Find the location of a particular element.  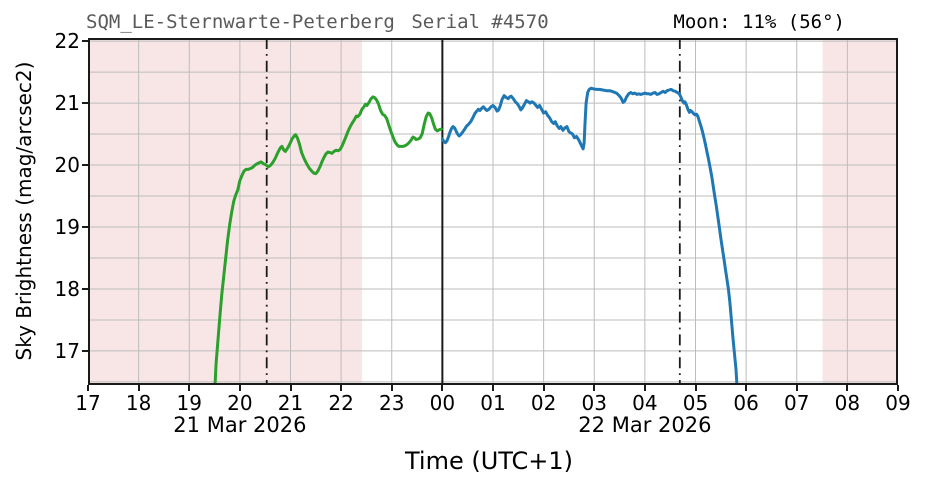

x-tick-label: 20 is located at coordinates (240, 403).